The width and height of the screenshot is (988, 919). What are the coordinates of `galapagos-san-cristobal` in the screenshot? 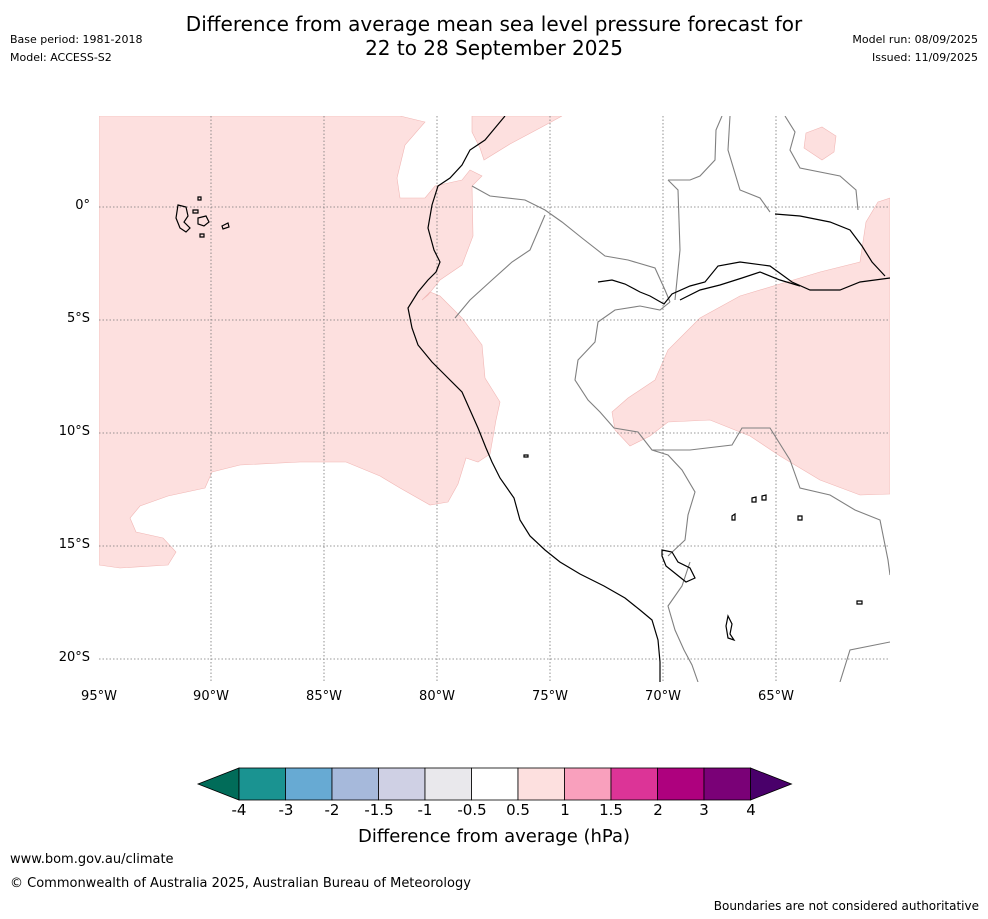 It's located at (225, 226).